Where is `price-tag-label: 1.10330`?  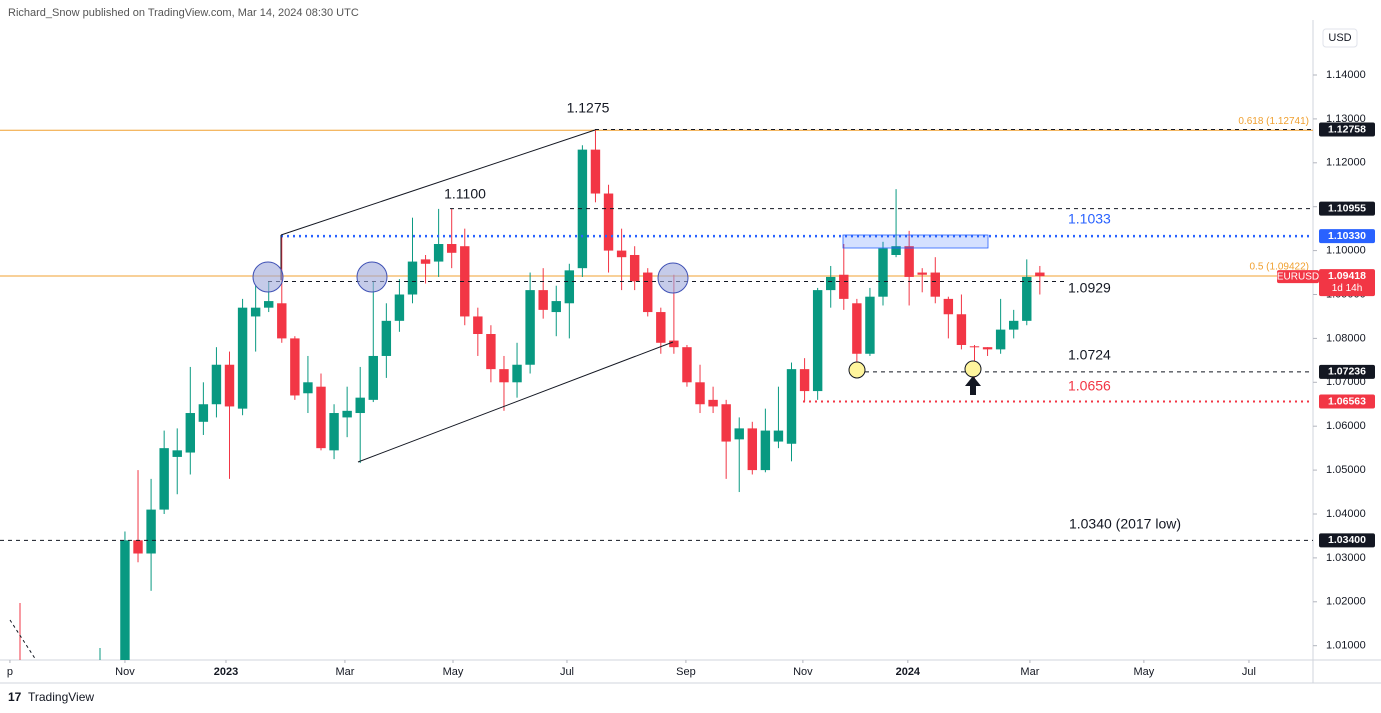
price-tag-label: 1.10330 is located at coordinates (1347, 236).